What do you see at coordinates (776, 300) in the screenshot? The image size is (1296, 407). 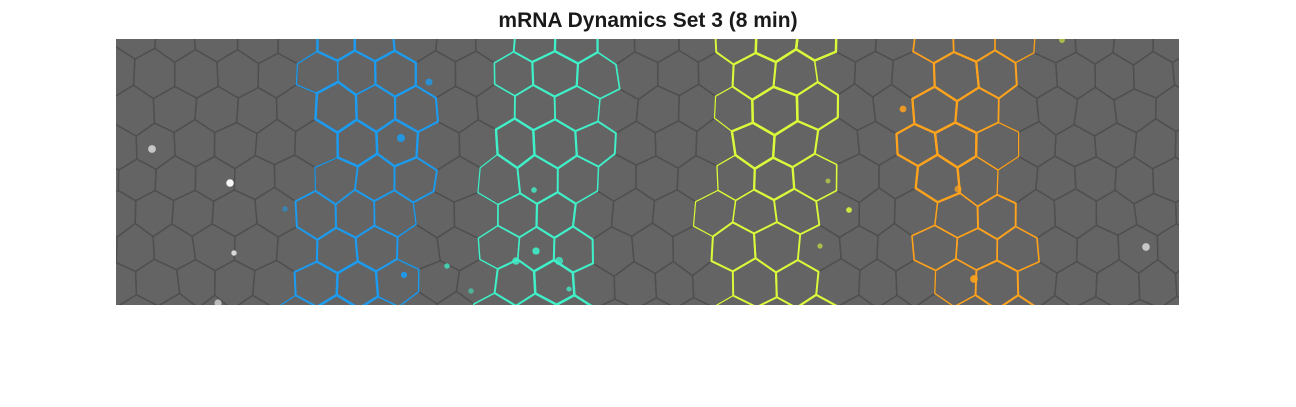 I see `stripe-3-cell-outline` at bounding box center [776, 300].